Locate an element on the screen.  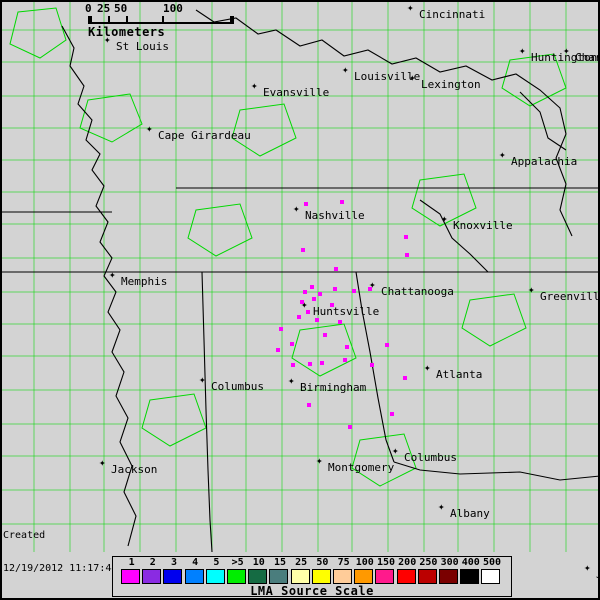
legend-tick-200: 200 is located at coordinates (407, 562).